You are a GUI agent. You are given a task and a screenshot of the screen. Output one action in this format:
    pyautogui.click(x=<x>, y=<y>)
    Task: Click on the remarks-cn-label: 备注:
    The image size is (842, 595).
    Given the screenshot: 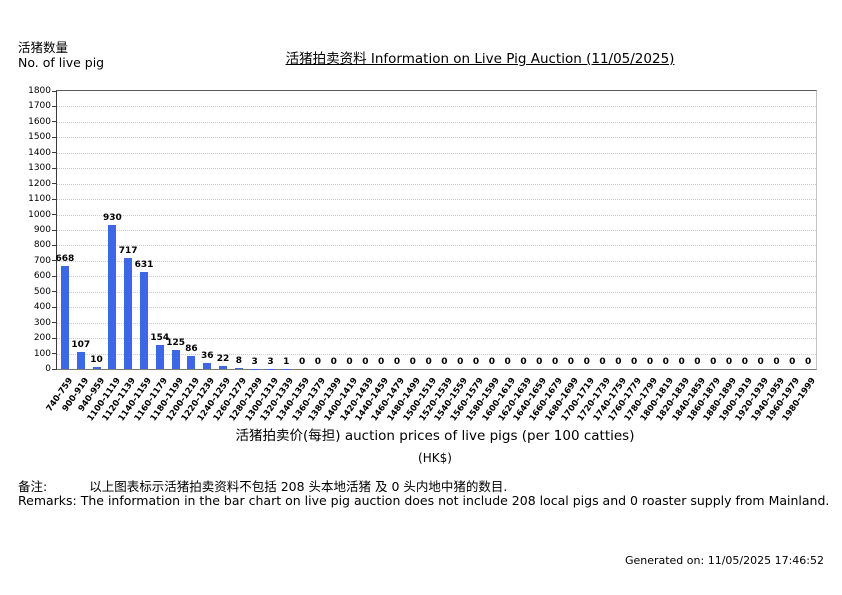 What is the action you would take?
    pyautogui.click(x=33, y=486)
    